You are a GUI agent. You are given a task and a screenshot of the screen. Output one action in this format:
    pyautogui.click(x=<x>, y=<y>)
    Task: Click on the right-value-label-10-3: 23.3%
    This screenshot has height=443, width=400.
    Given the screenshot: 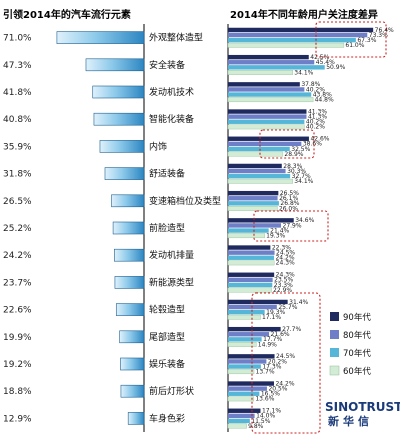 What is the action you would take?
    pyautogui.click(x=283, y=285)
    